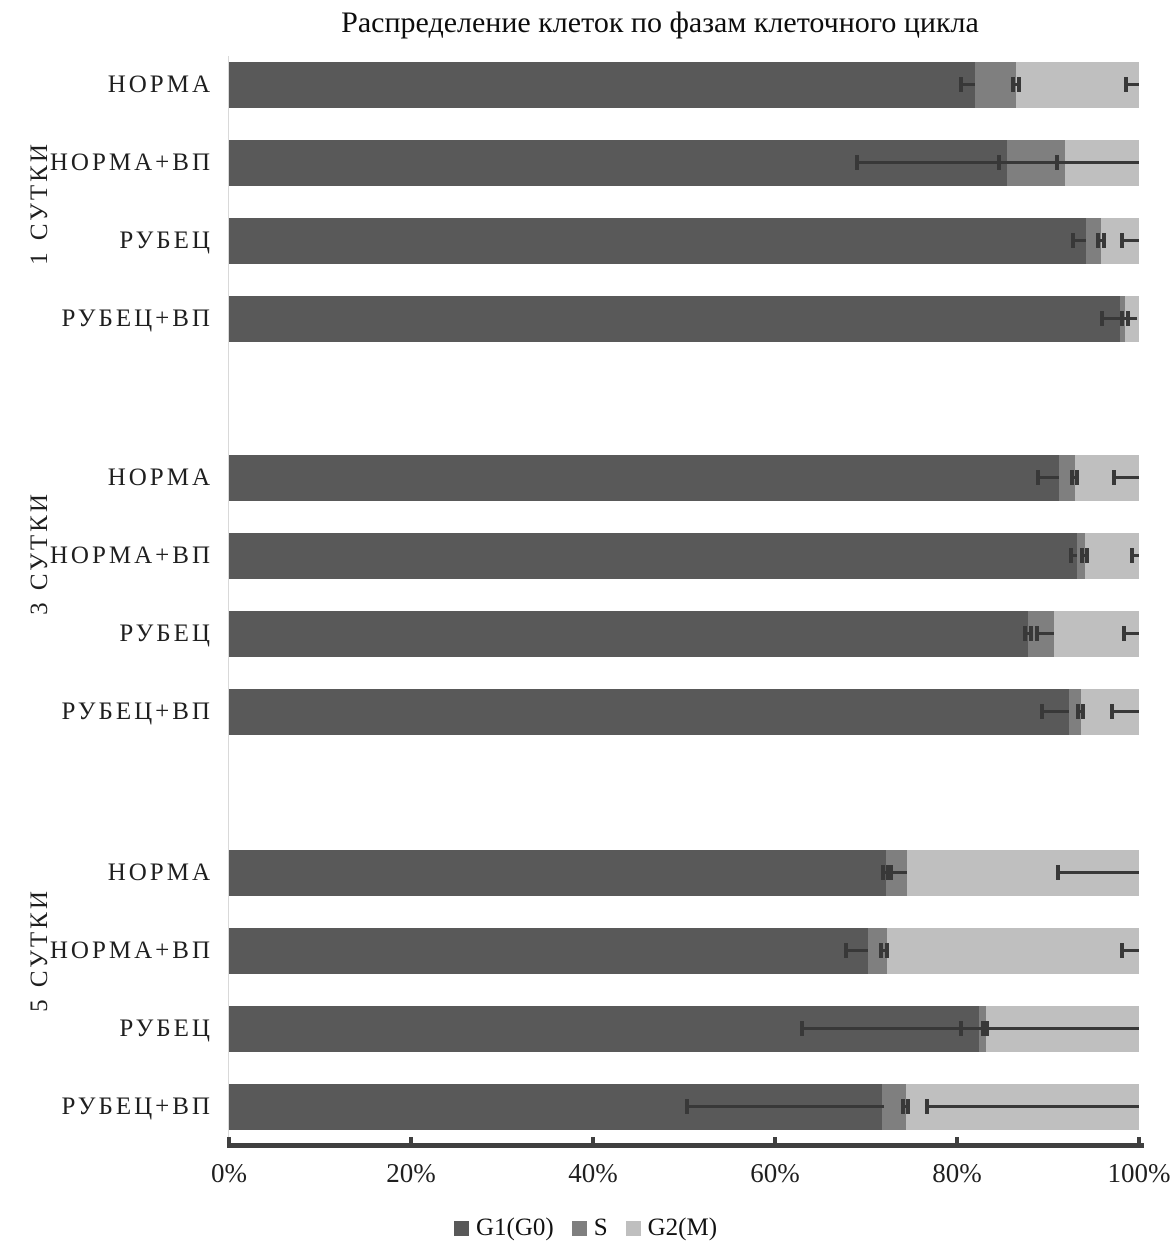 Image resolution: width=1171 pixels, height=1251 pixels. I want to click on bar-segment-g2, so click(1012, 951).